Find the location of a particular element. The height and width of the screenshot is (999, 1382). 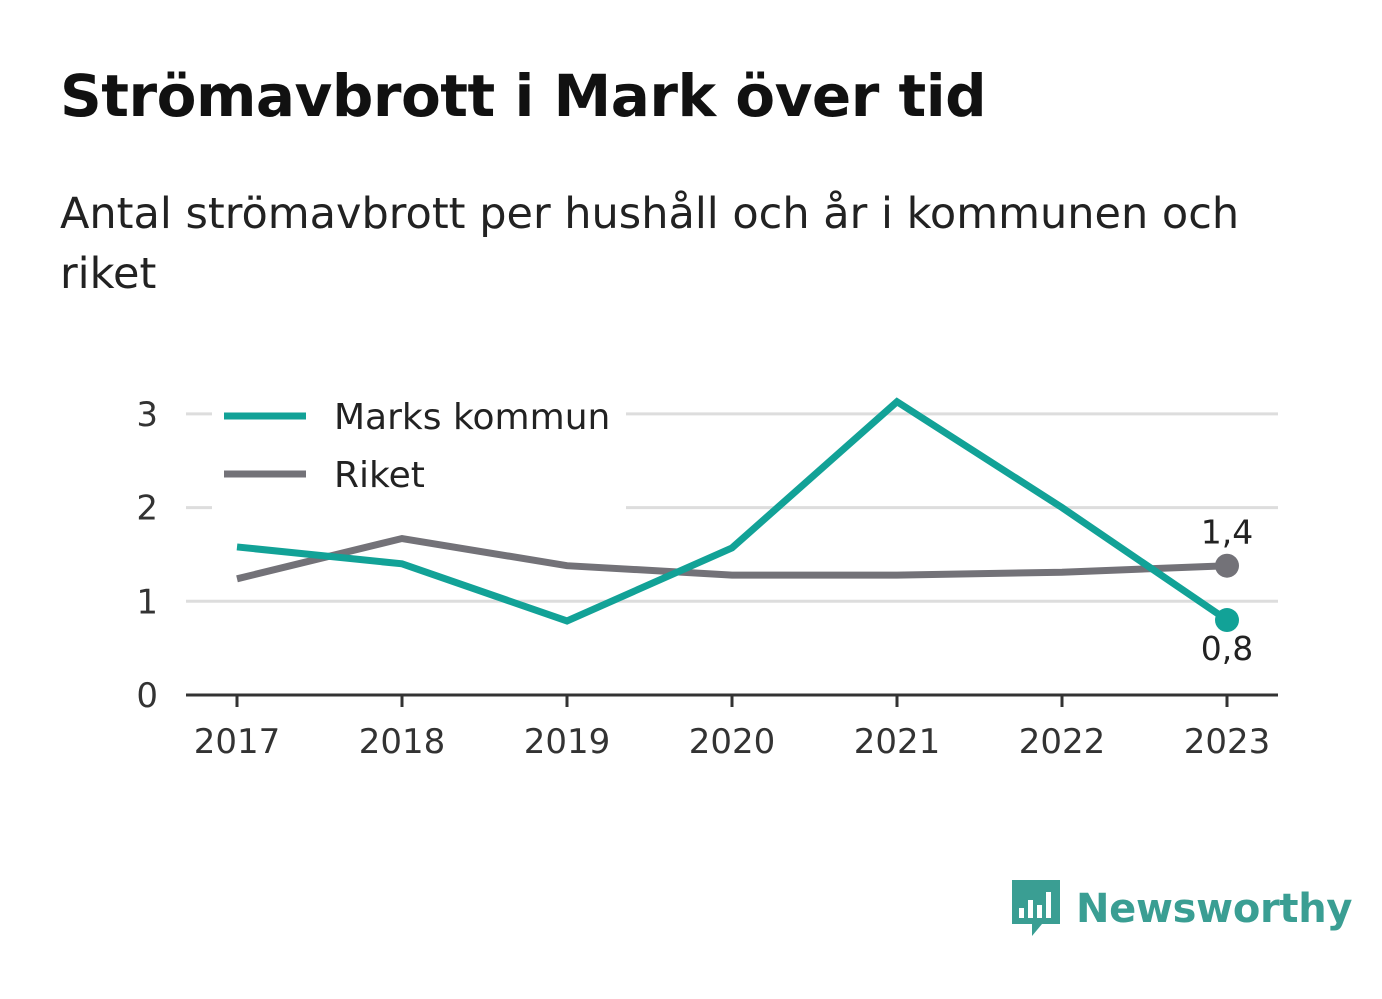

series-end-label: 1,4 is located at coordinates (1227, 532).